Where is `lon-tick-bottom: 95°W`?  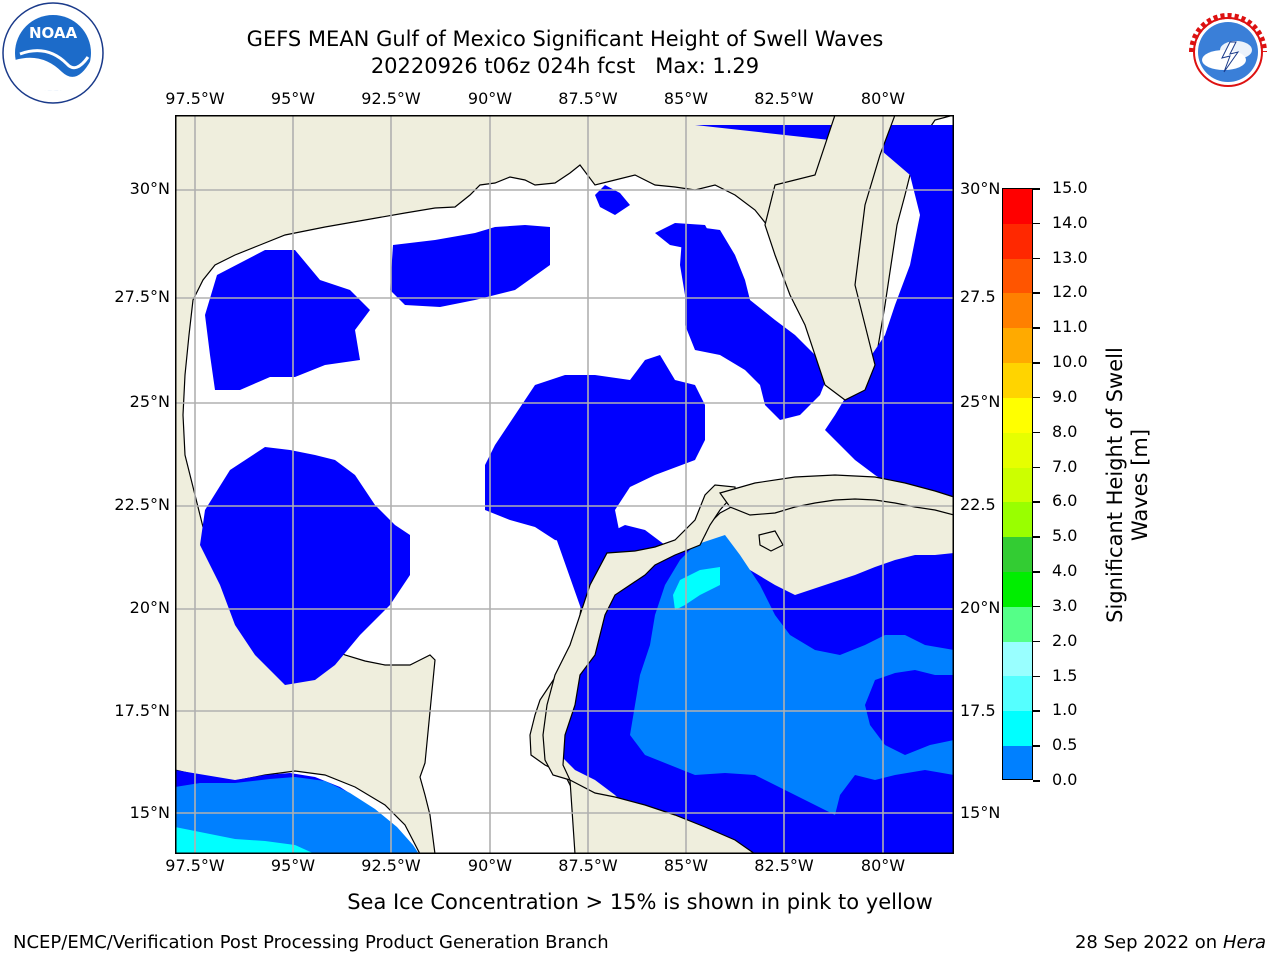
lon-tick-bottom: 95°W is located at coordinates (293, 865).